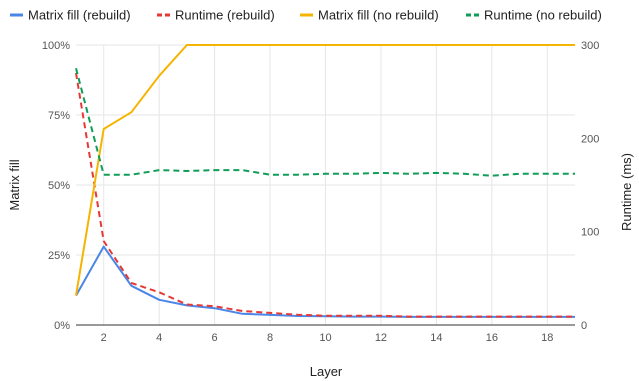 The image size is (639, 381). I want to click on y-left-tick-label: 100%, so click(56, 46).